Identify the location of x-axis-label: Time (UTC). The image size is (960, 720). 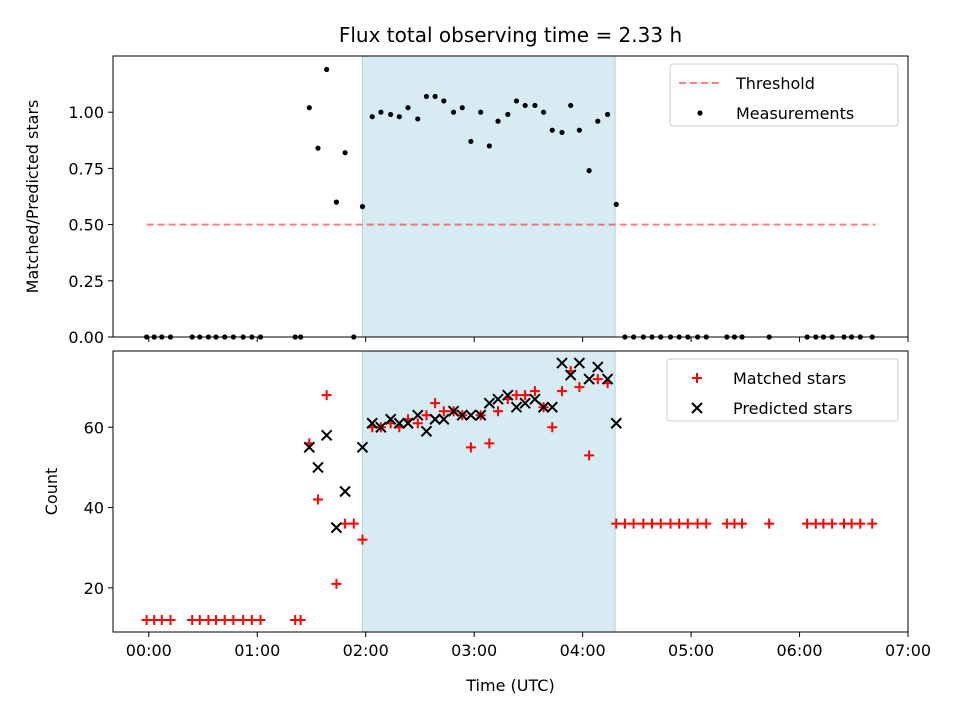
(509, 685).